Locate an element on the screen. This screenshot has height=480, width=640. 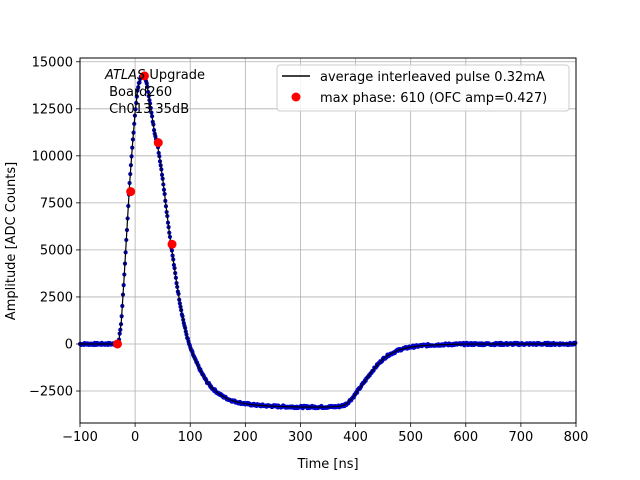
y-axis-label: Amplitude [ADC Counts] is located at coordinates (11, 241).